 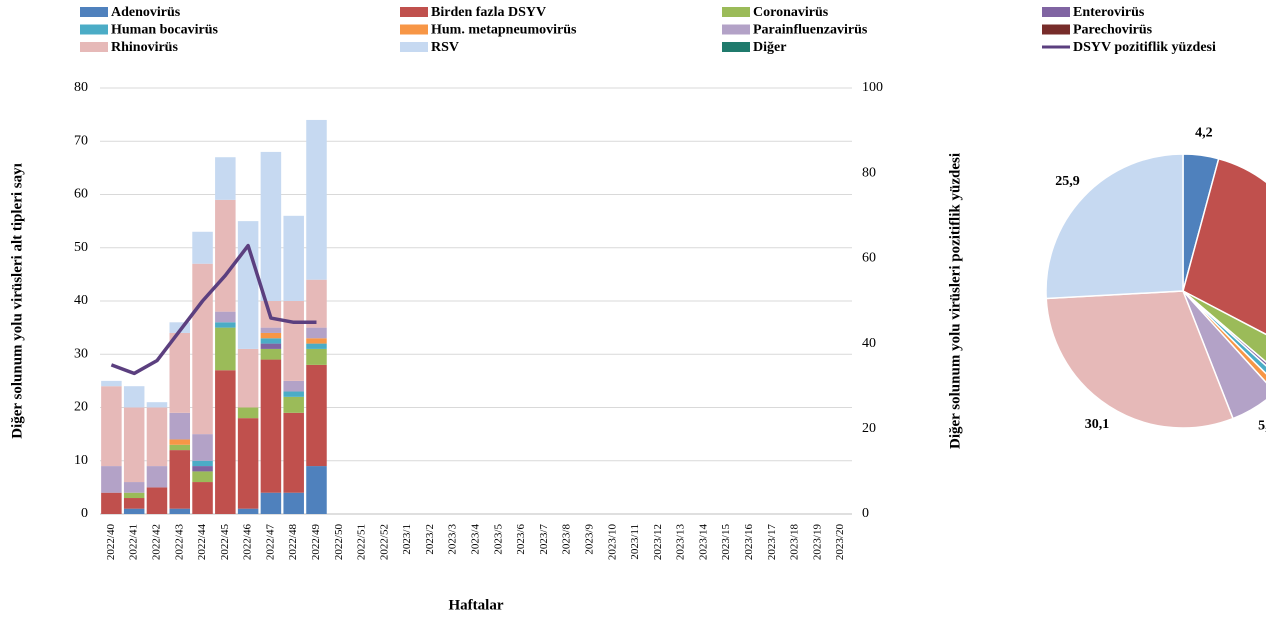 What do you see at coordinates (769, 47) in the screenshot?
I see `legend-label: Diğer` at bounding box center [769, 47].